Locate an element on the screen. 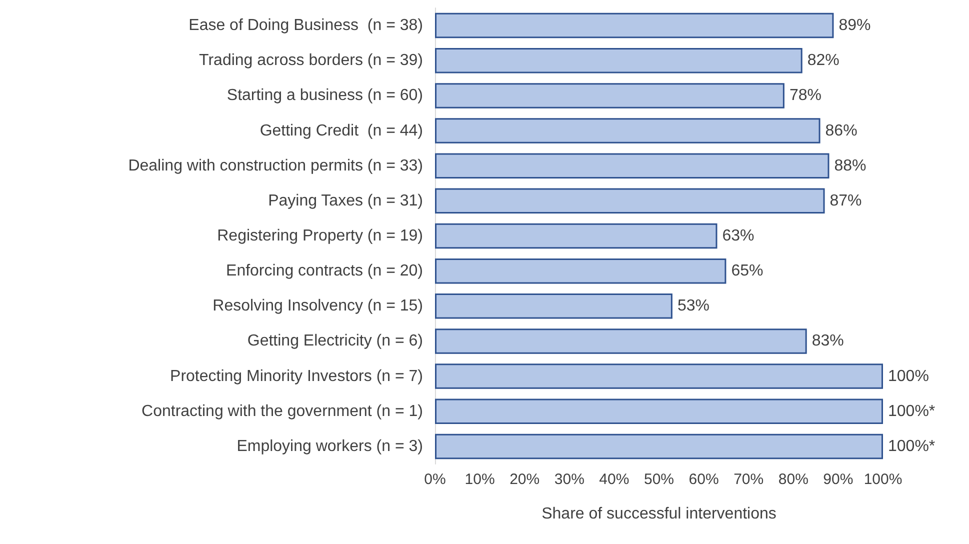  data-label: 100% is located at coordinates (908, 376).